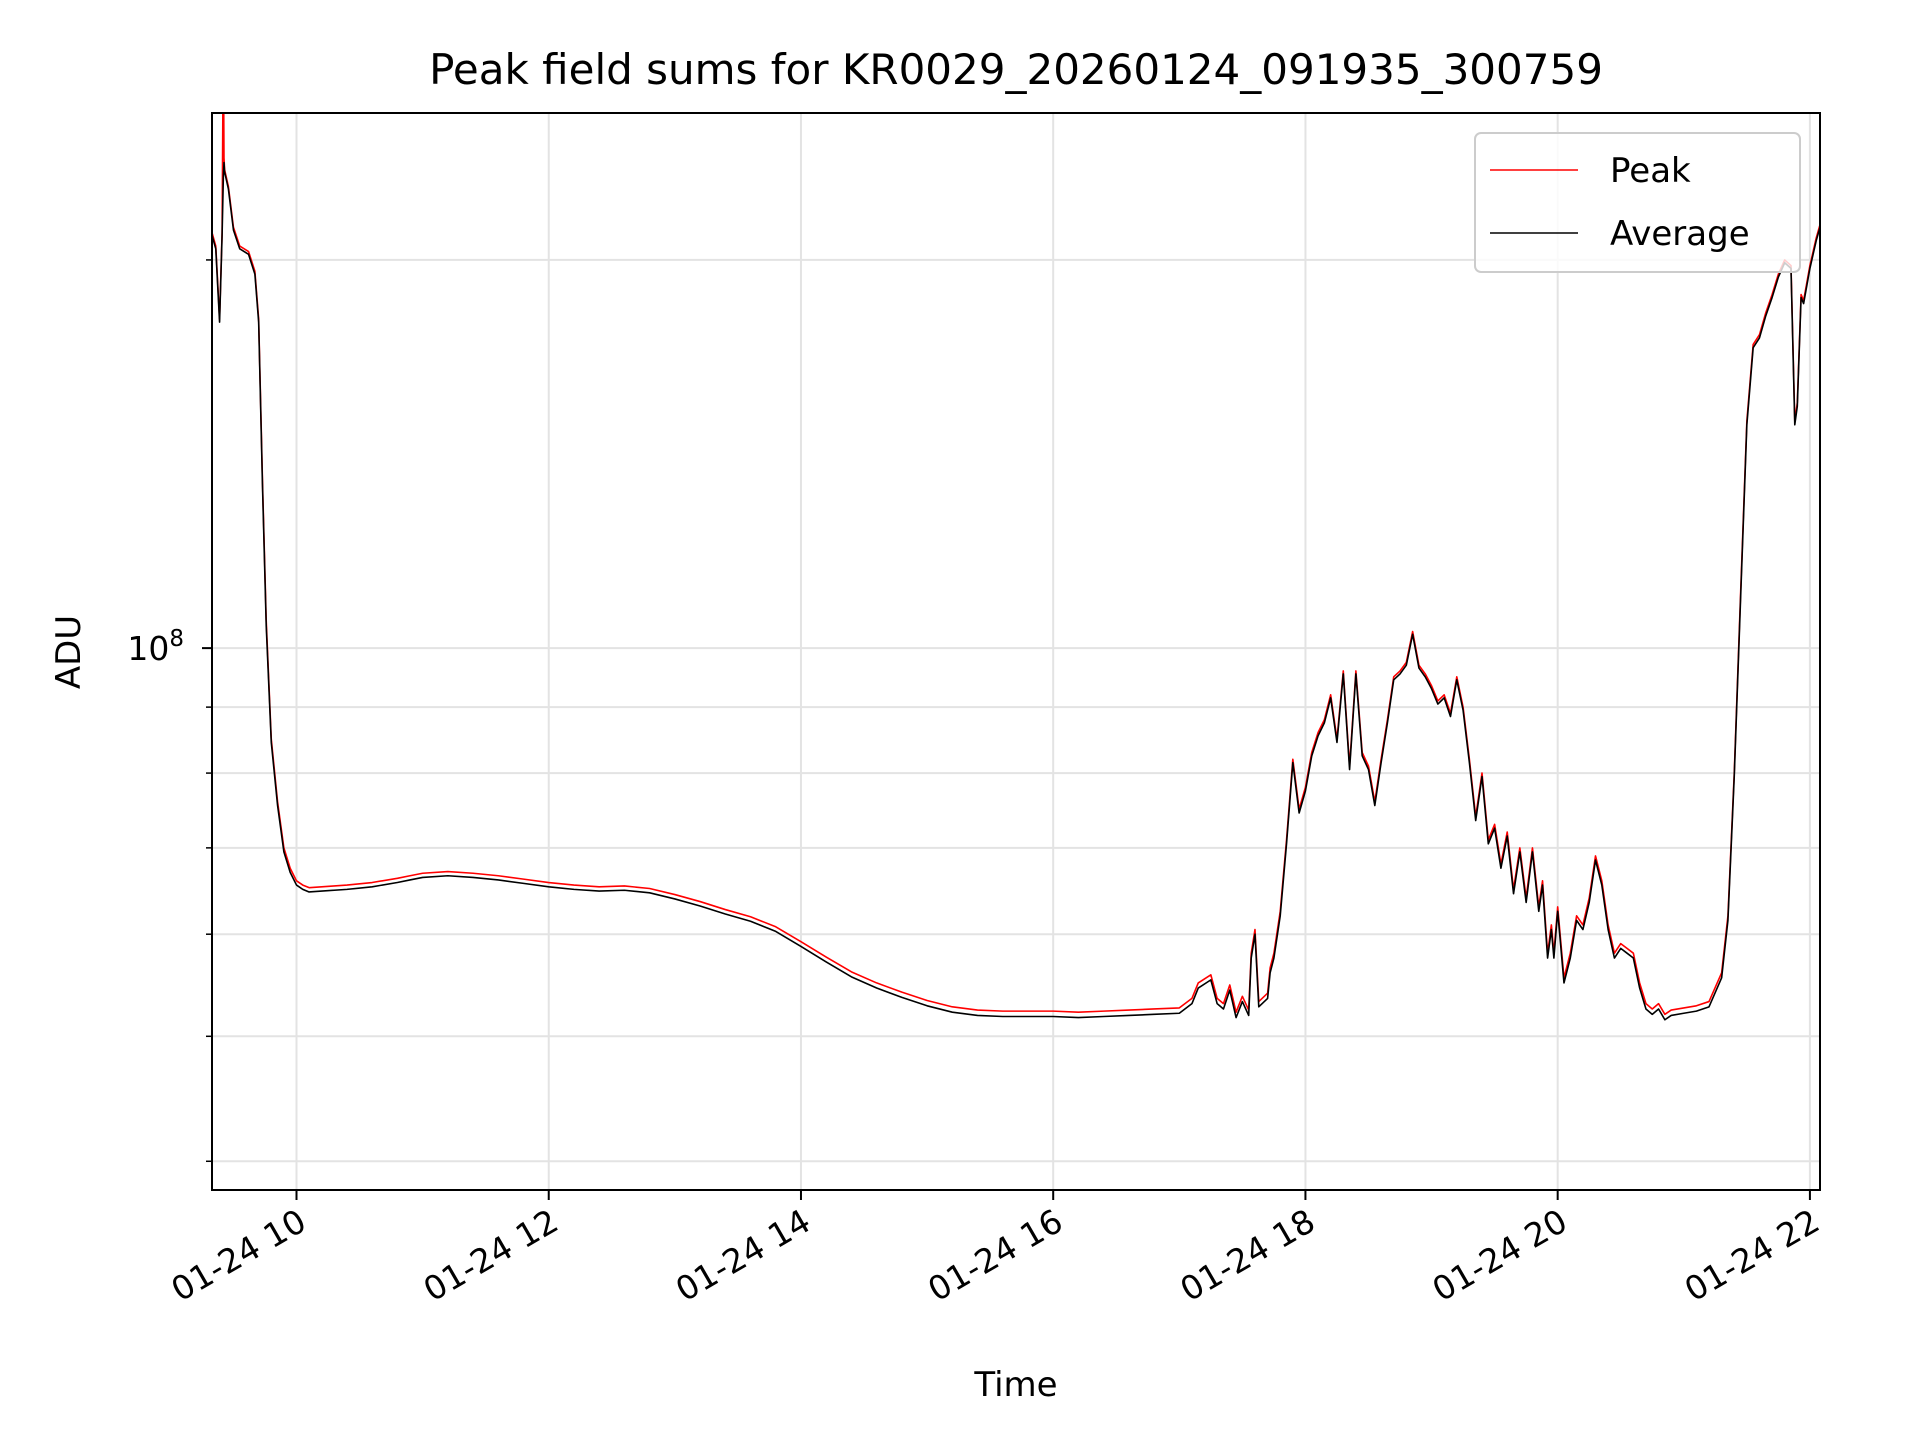  I want to click on legend-frame, so click(1637, 202).